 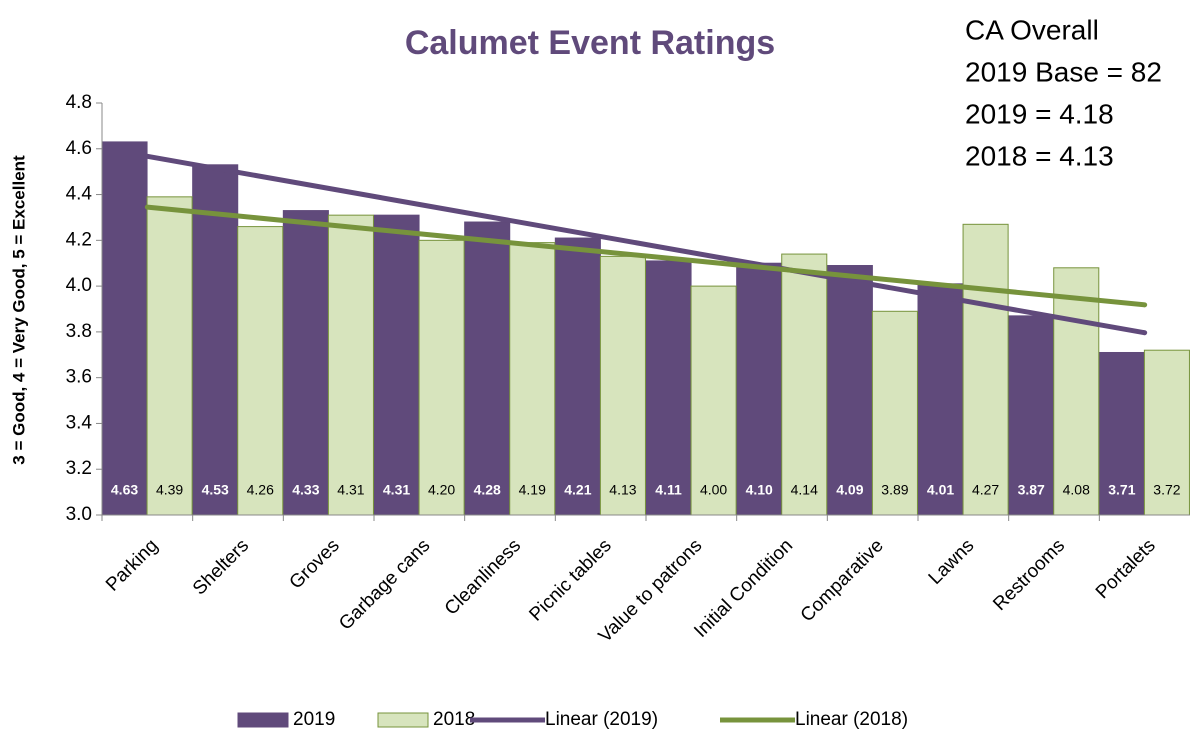 I want to click on x-tick-label: Parking, so click(x=132, y=565).